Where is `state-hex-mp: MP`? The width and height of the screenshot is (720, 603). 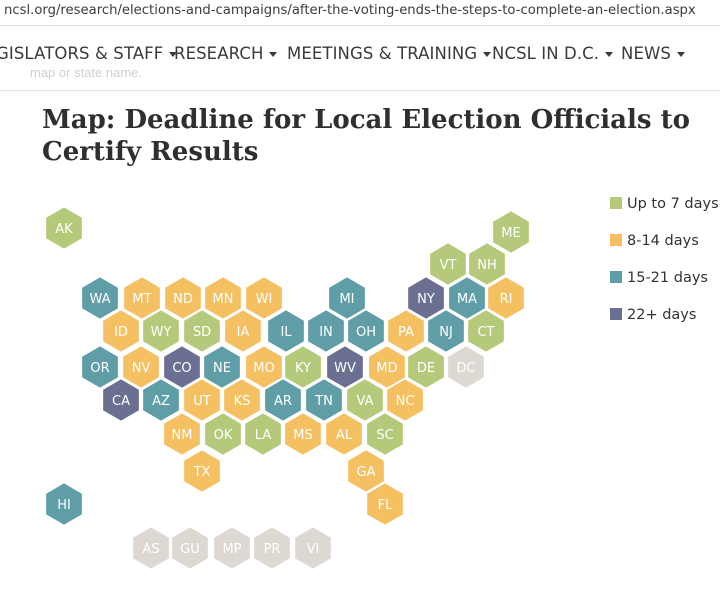
state-hex-mp: MP is located at coordinates (232, 548).